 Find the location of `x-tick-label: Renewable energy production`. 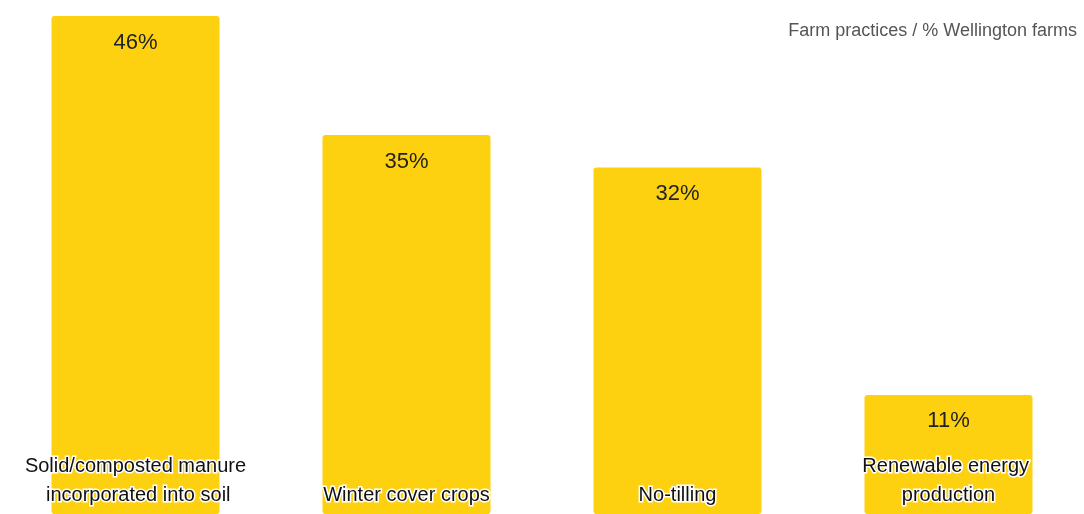

x-tick-label: Renewable energy production is located at coordinates (948, 479).